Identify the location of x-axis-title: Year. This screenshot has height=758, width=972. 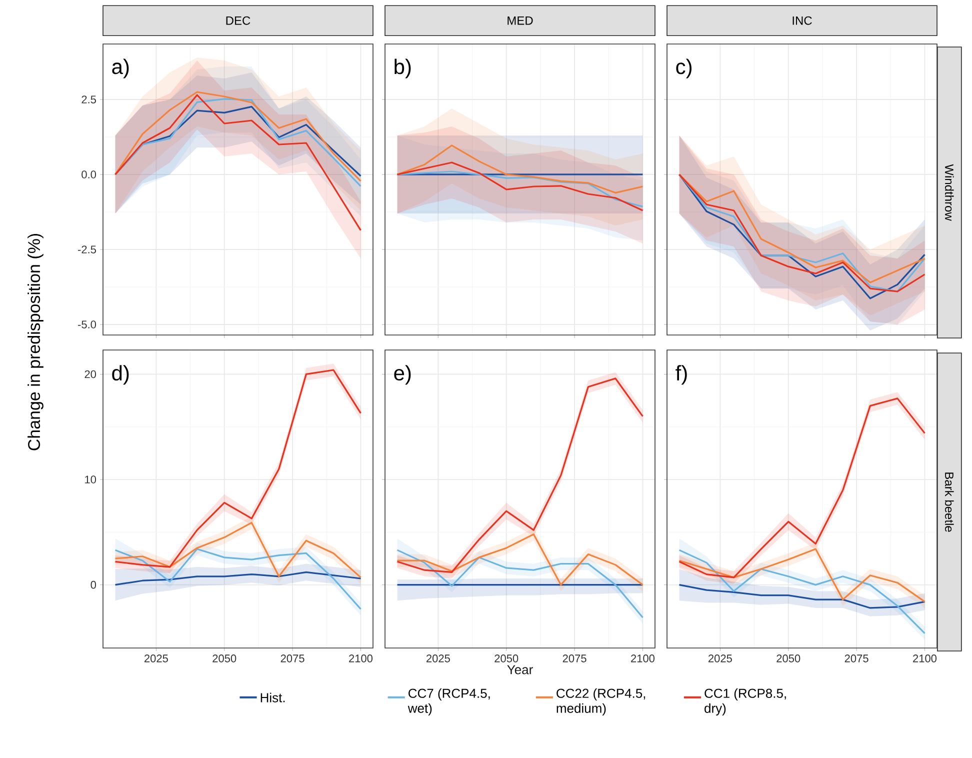
(520, 669).